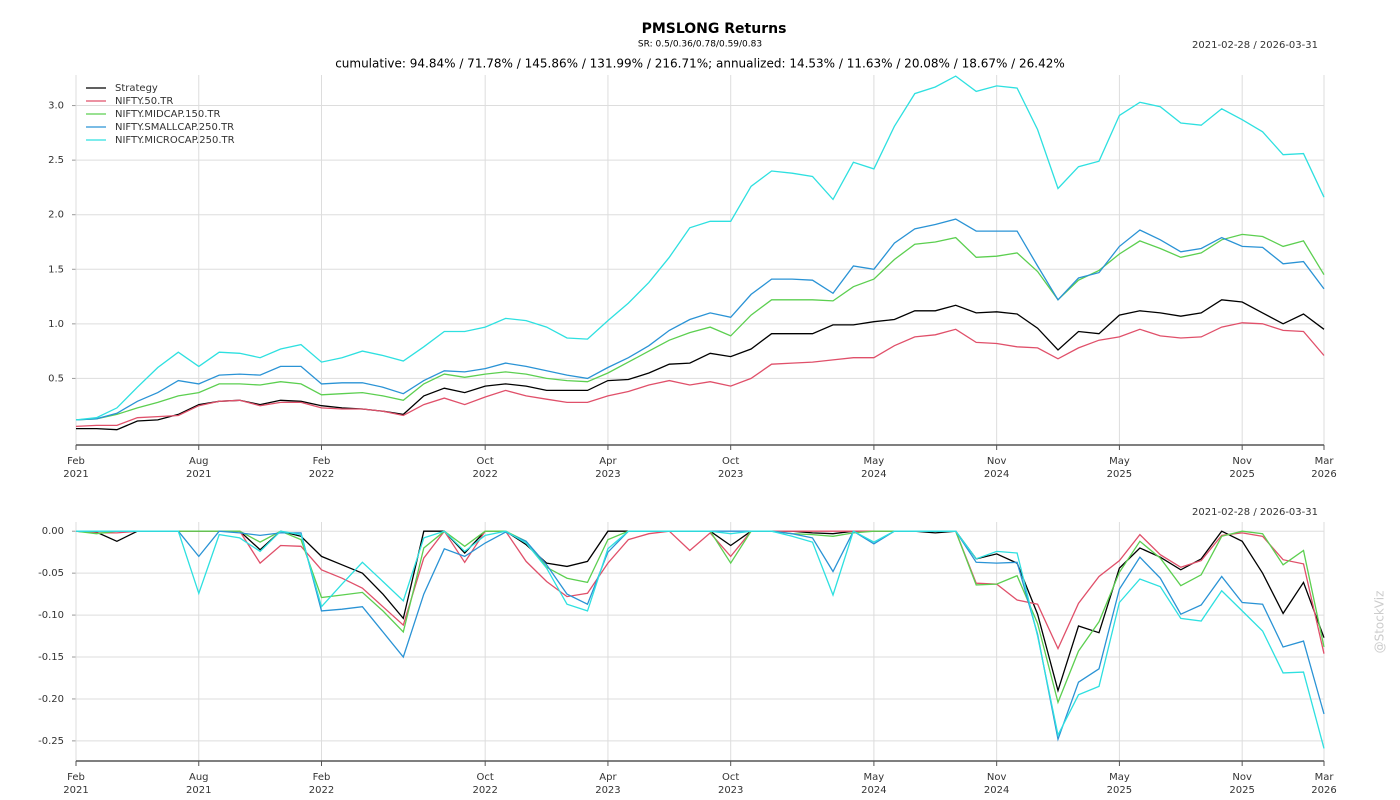  I want to click on watermark: @StockViz, so click(1380, 622).